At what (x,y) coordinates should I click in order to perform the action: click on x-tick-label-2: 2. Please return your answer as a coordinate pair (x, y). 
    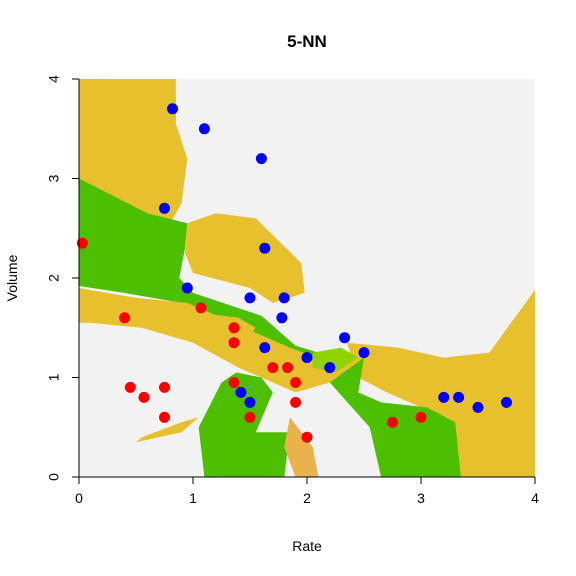
    Looking at the image, I should click on (307, 498).